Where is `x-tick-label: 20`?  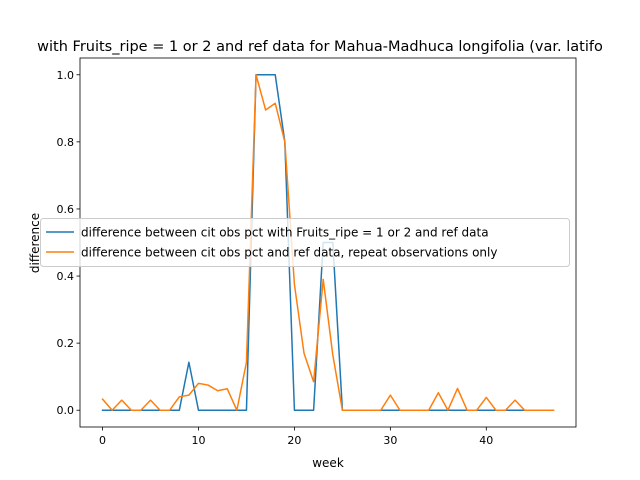
x-tick-label: 20 is located at coordinates (294, 440).